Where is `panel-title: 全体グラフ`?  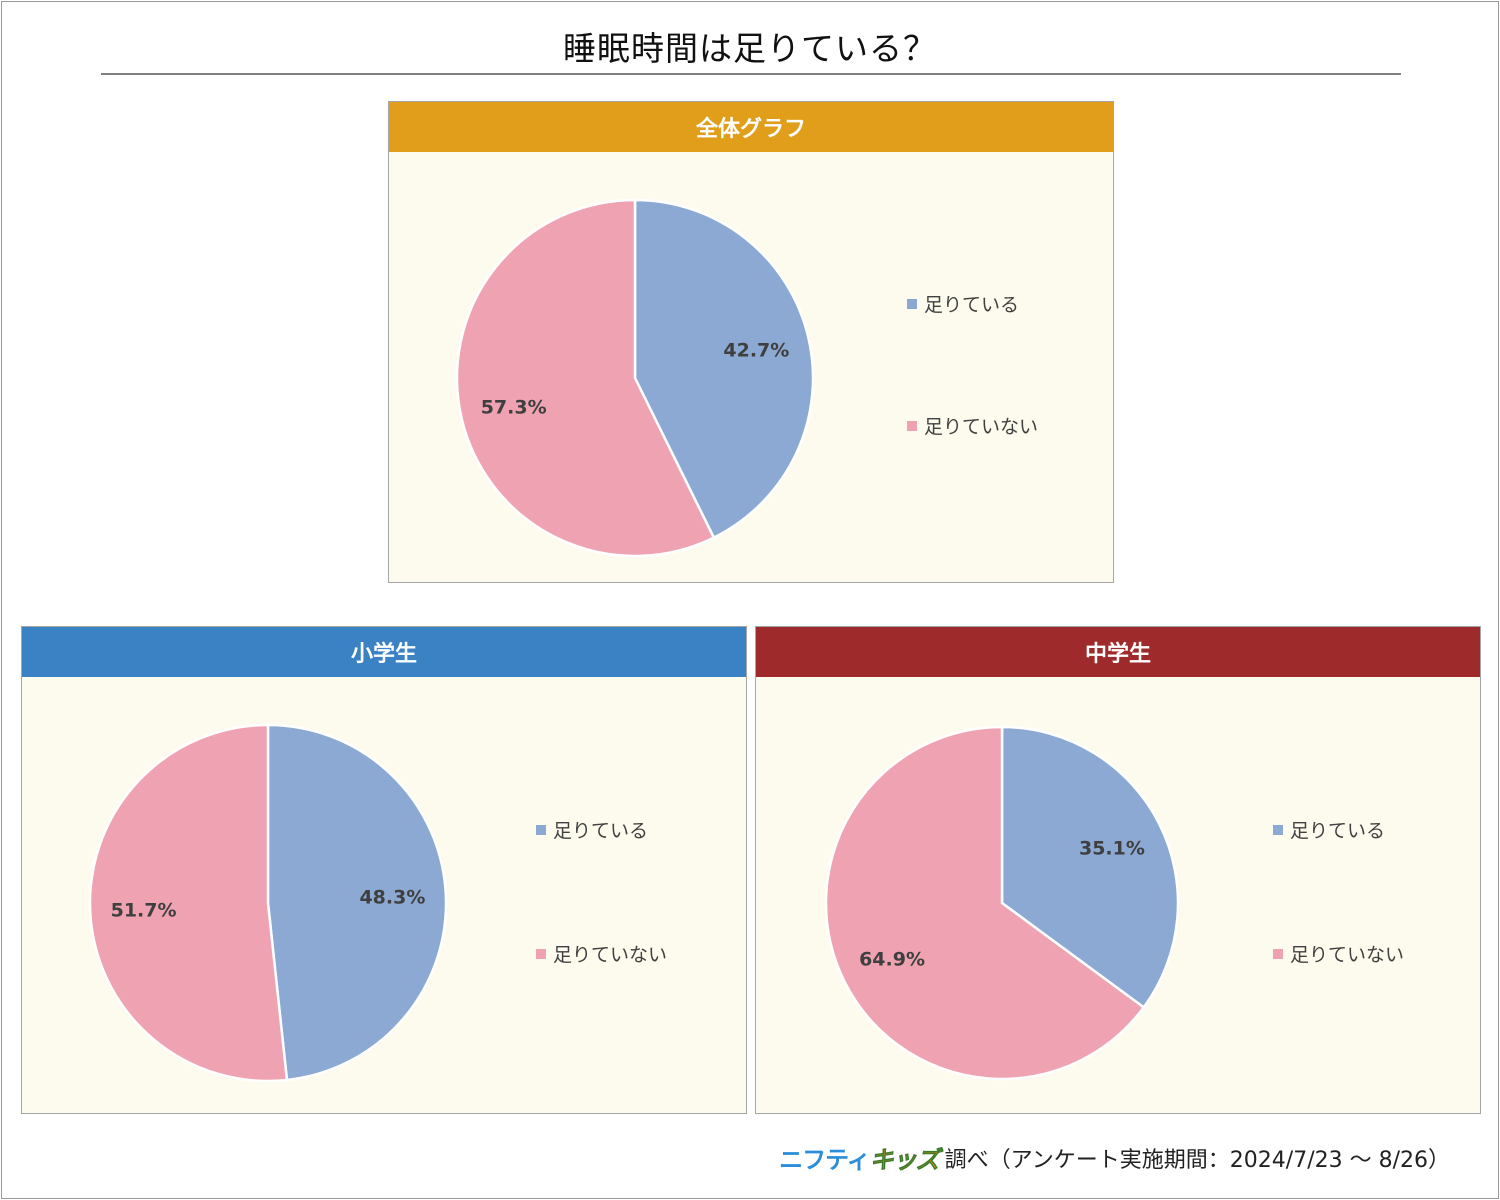
panel-title: 全体グラフ is located at coordinates (750, 129).